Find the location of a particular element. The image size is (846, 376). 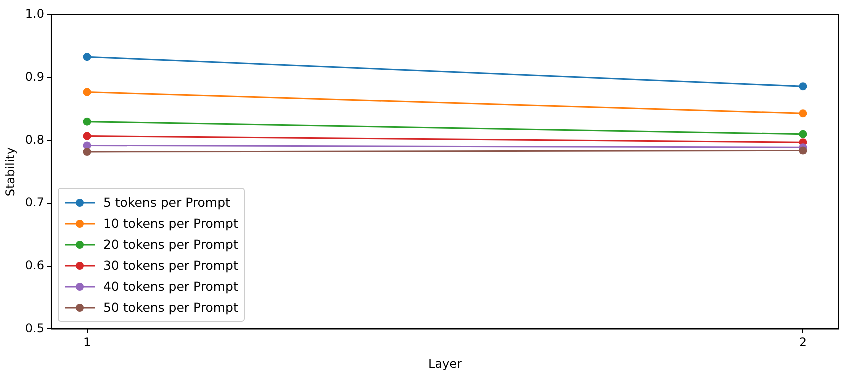

x-tick-label: 2 is located at coordinates (803, 343).